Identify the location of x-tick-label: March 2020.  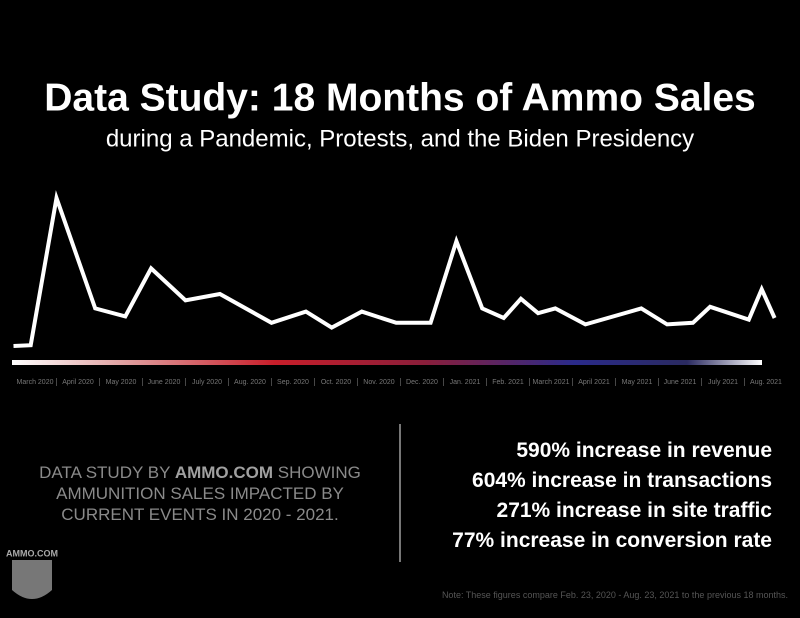
(35, 382).